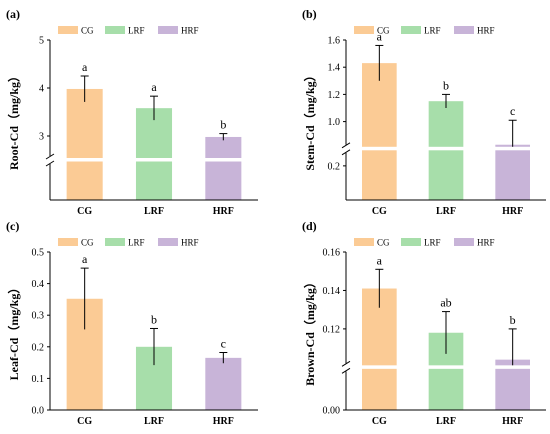 The width and height of the screenshot is (550, 434). I want to click on y-tick-label: 4, so click(41, 89).